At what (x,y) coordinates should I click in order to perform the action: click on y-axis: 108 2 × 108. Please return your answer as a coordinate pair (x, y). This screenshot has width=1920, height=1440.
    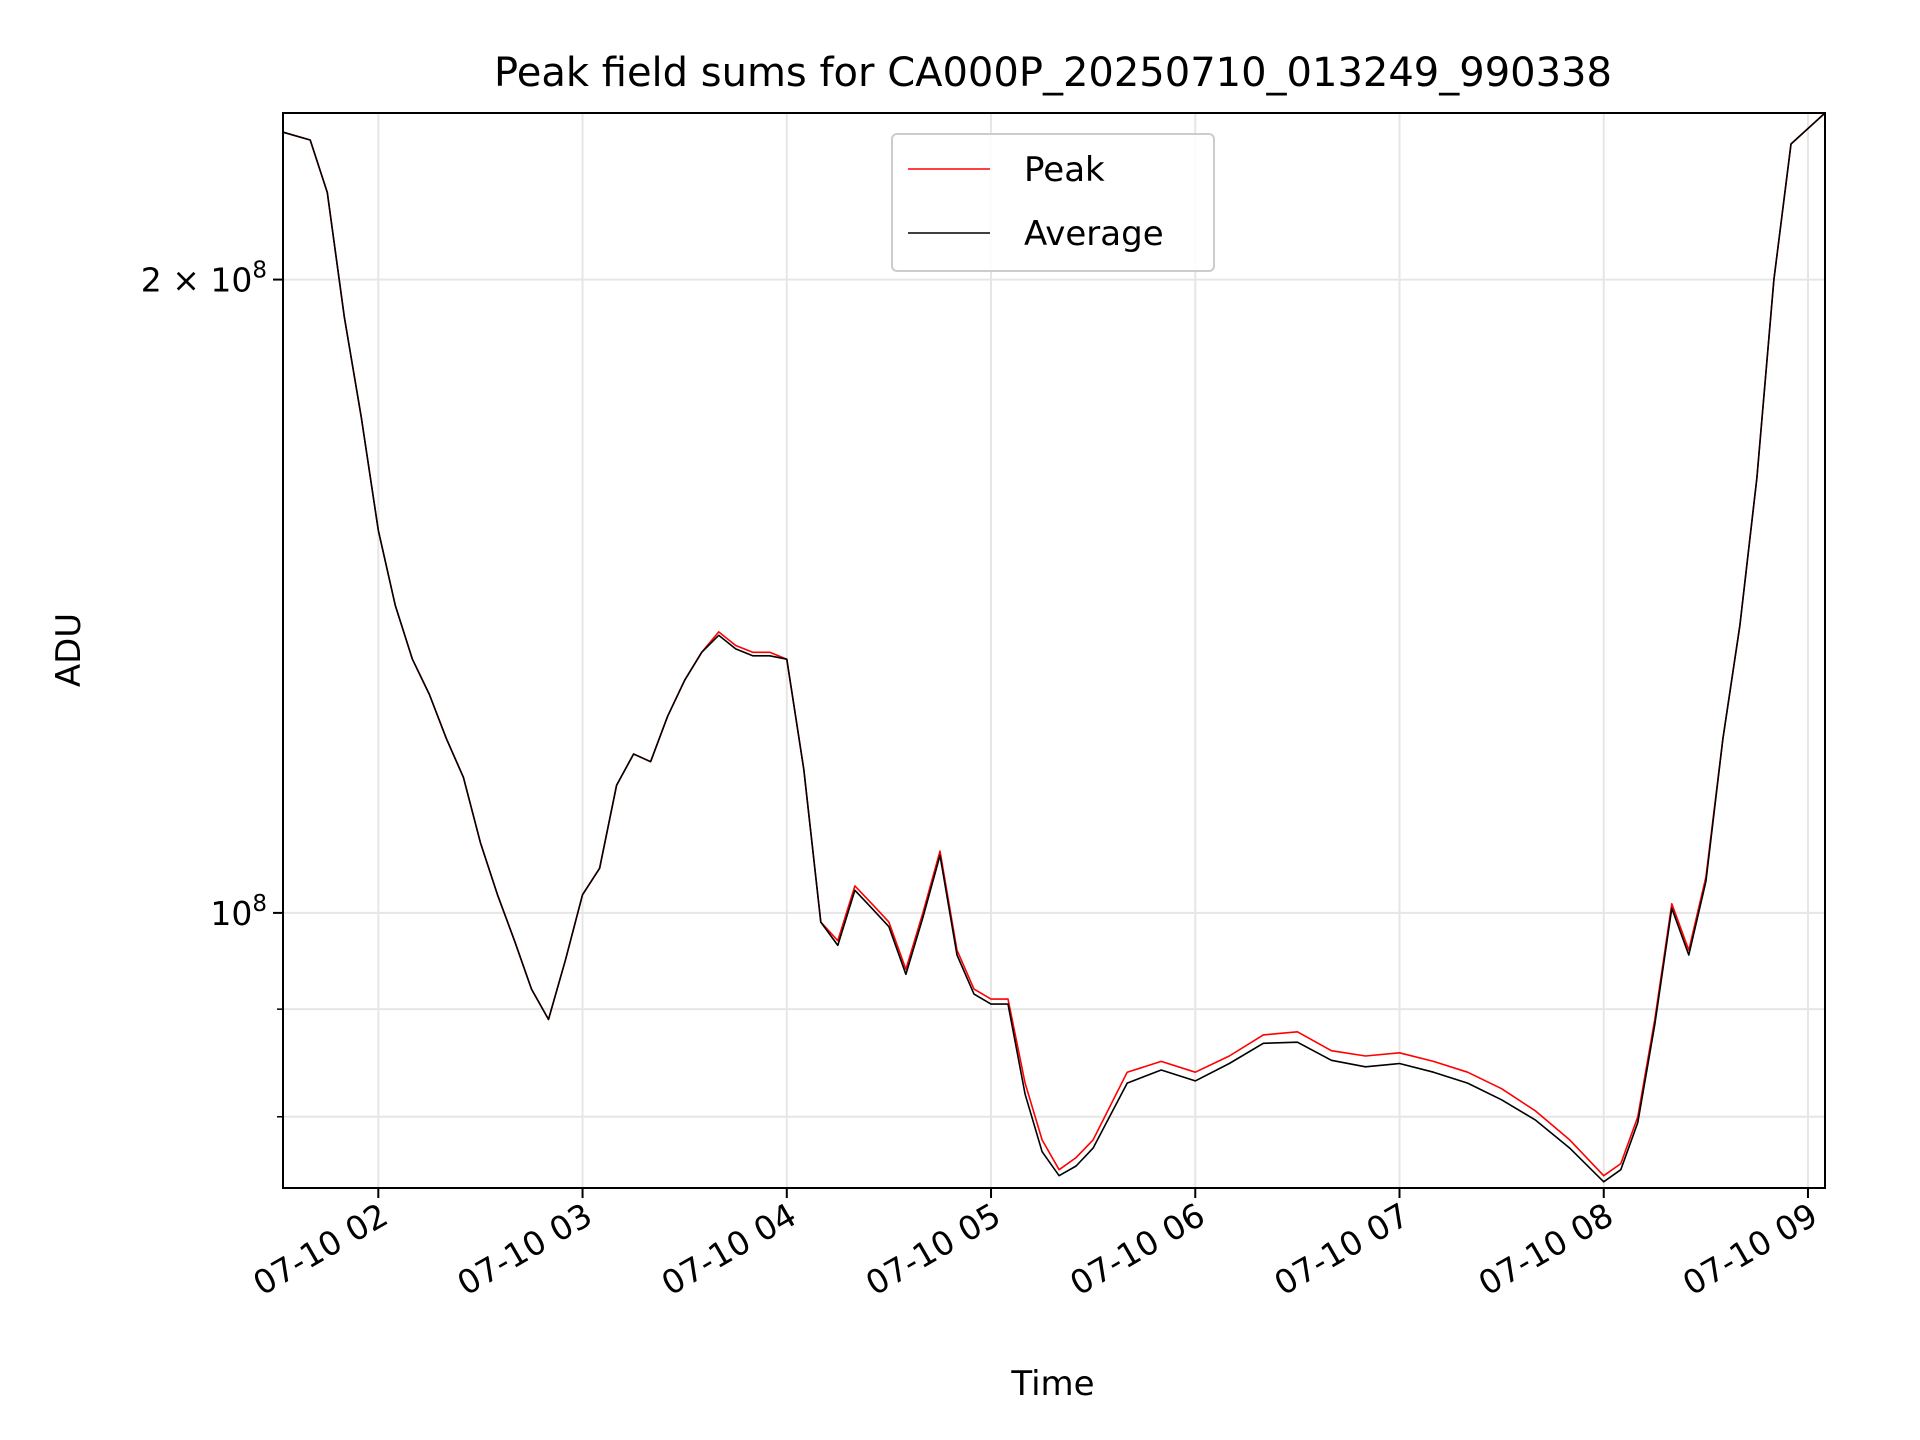
    Looking at the image, I should click on (212, 688).